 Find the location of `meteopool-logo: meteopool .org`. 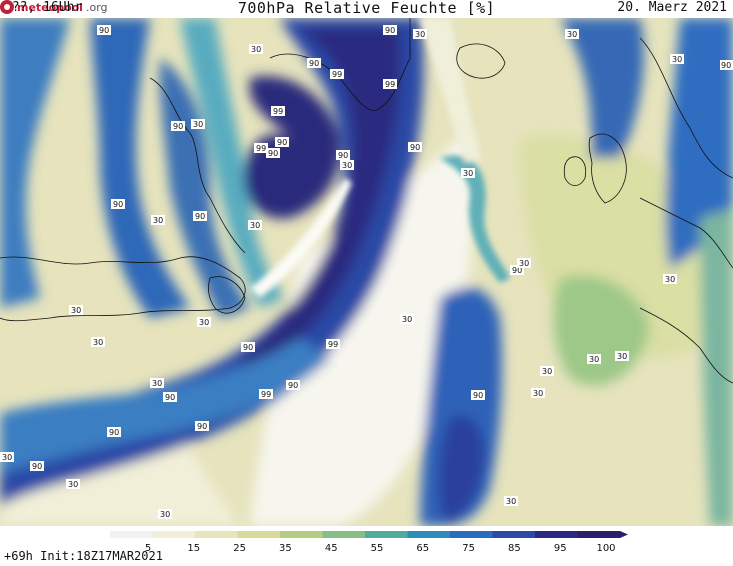

meteopool-logo: meteopool .org is located at coordinates (366, 7).